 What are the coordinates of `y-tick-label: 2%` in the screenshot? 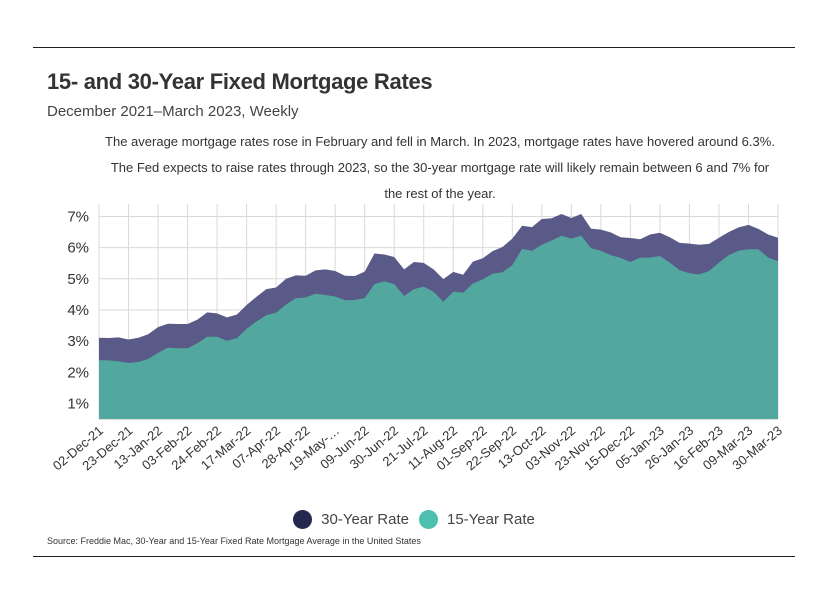 It's located at (78, 372).